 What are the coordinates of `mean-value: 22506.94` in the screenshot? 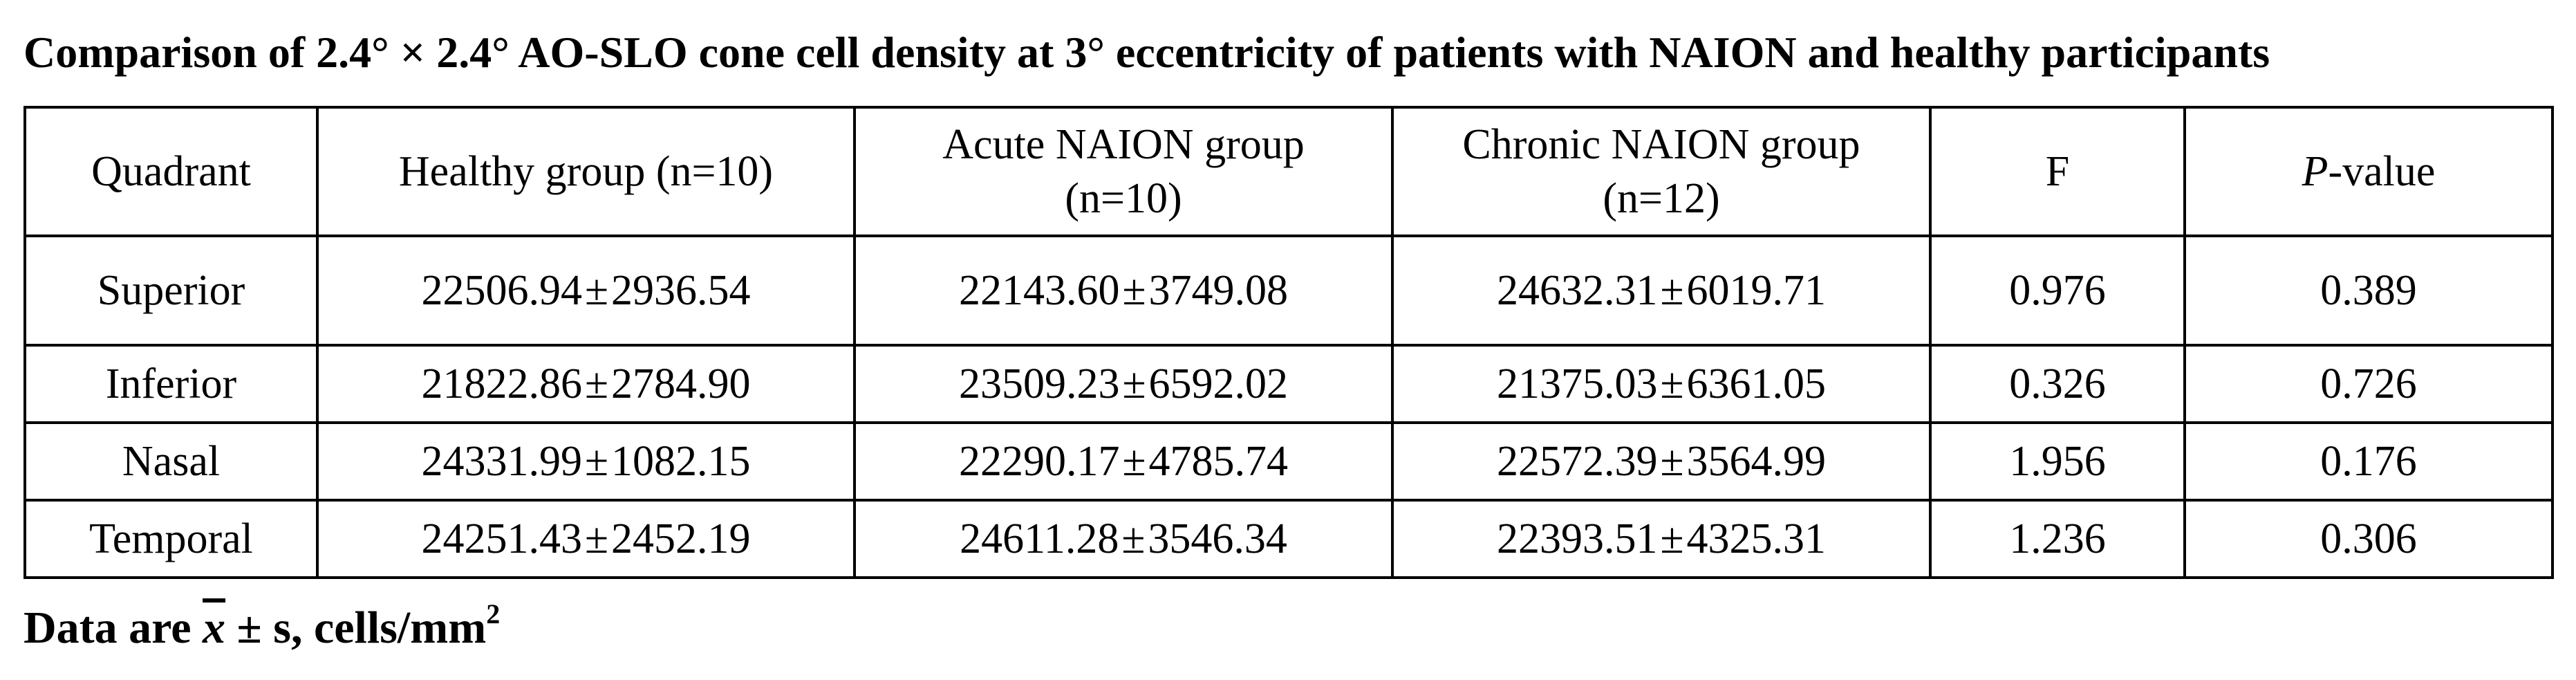 It's located at (501, 290).